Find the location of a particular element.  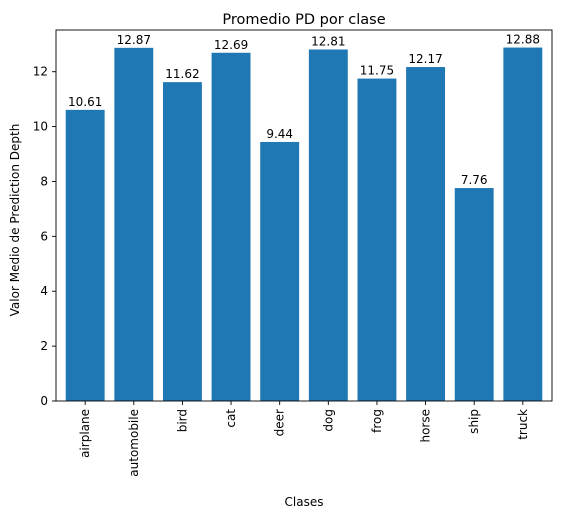

data-label-ship: 7.76 is located at coordinates (474, 180).